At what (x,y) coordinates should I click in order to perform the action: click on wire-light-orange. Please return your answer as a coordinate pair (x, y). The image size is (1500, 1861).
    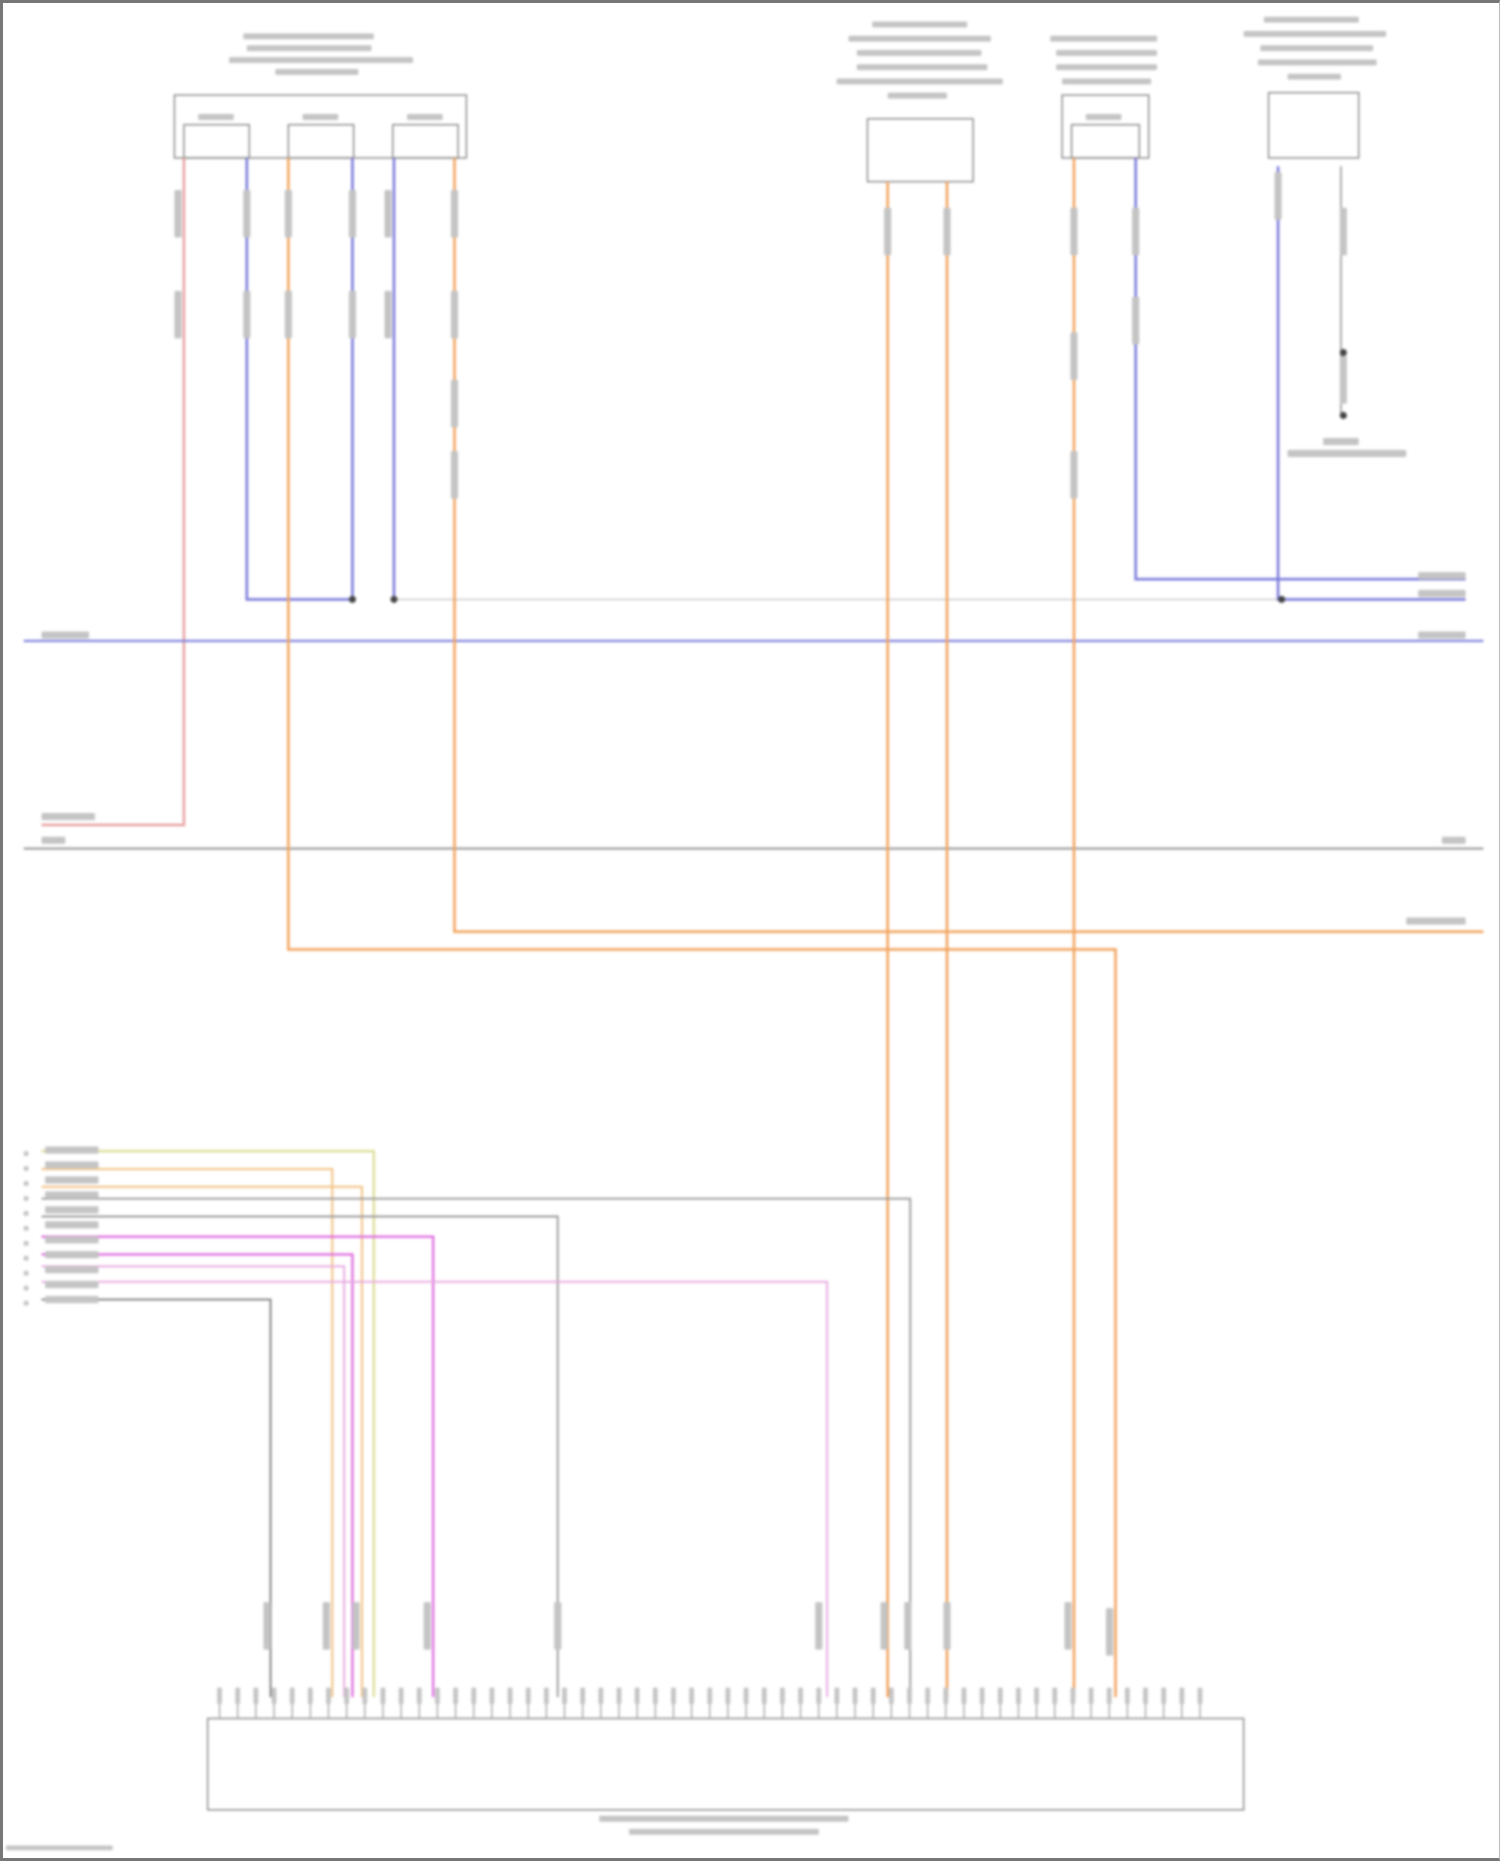
    Looking at the image, I should click on (202, 1441).